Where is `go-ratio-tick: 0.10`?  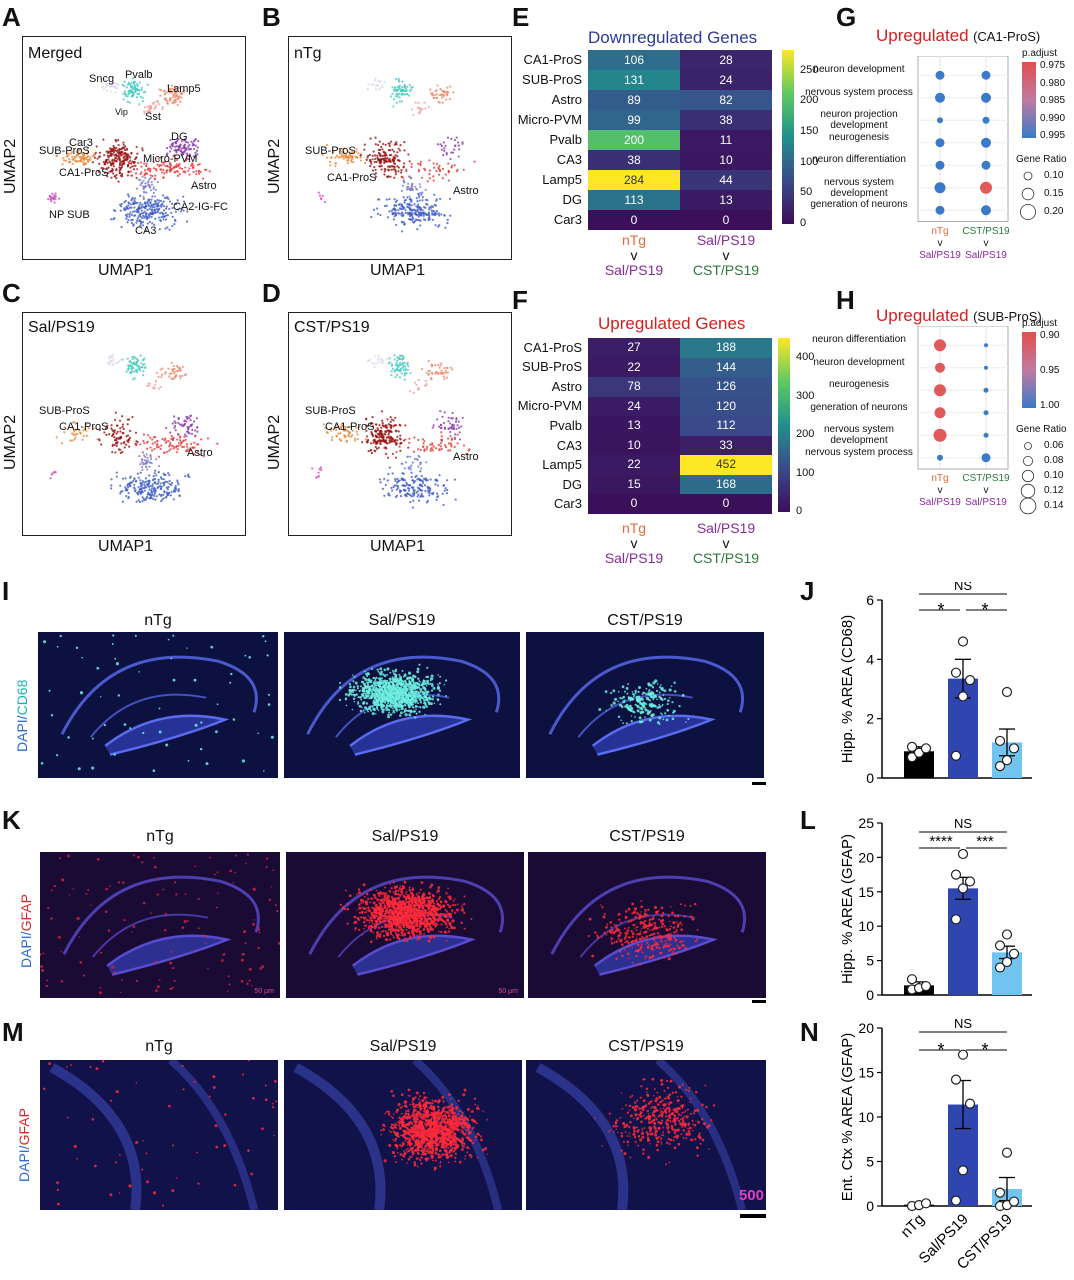 go-ratio-tick: 0.10 is located at coordinates (1054, 475).